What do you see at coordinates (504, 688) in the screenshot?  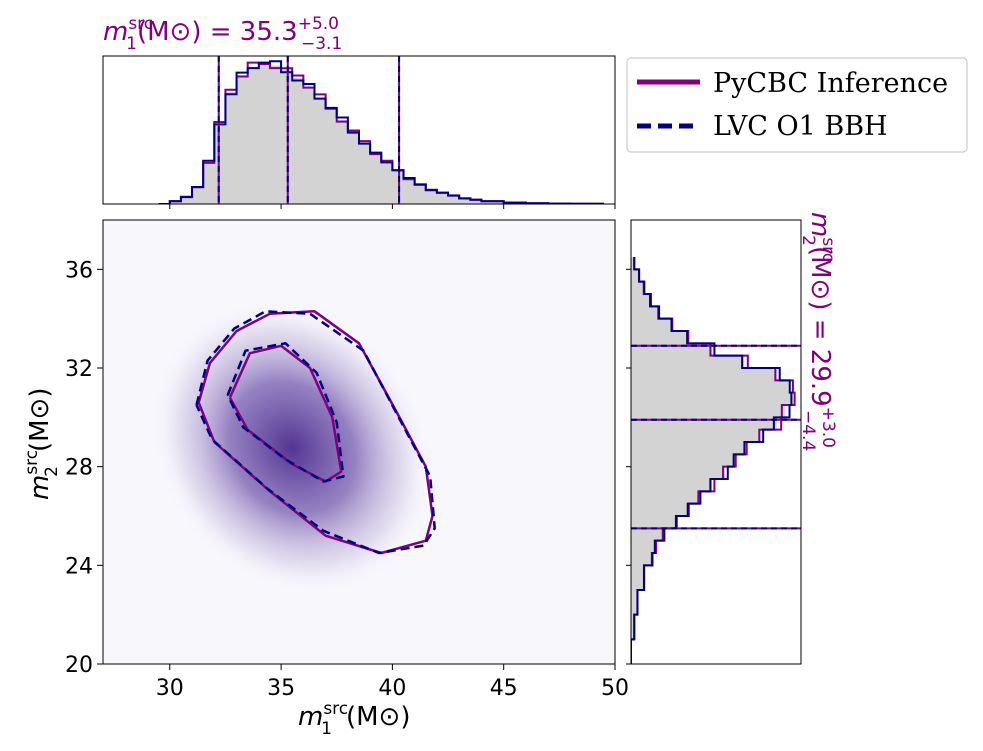 I see `x-tick-label: 45` at bounding box center [504, 688].